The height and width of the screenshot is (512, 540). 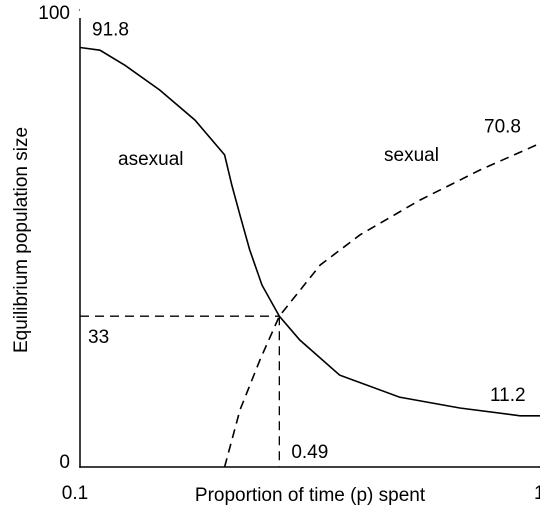 What do you see at coordinates (75, 493) in the screenshot?
I see `x-tick-label: 0.1` at bounding box center [75, 493].